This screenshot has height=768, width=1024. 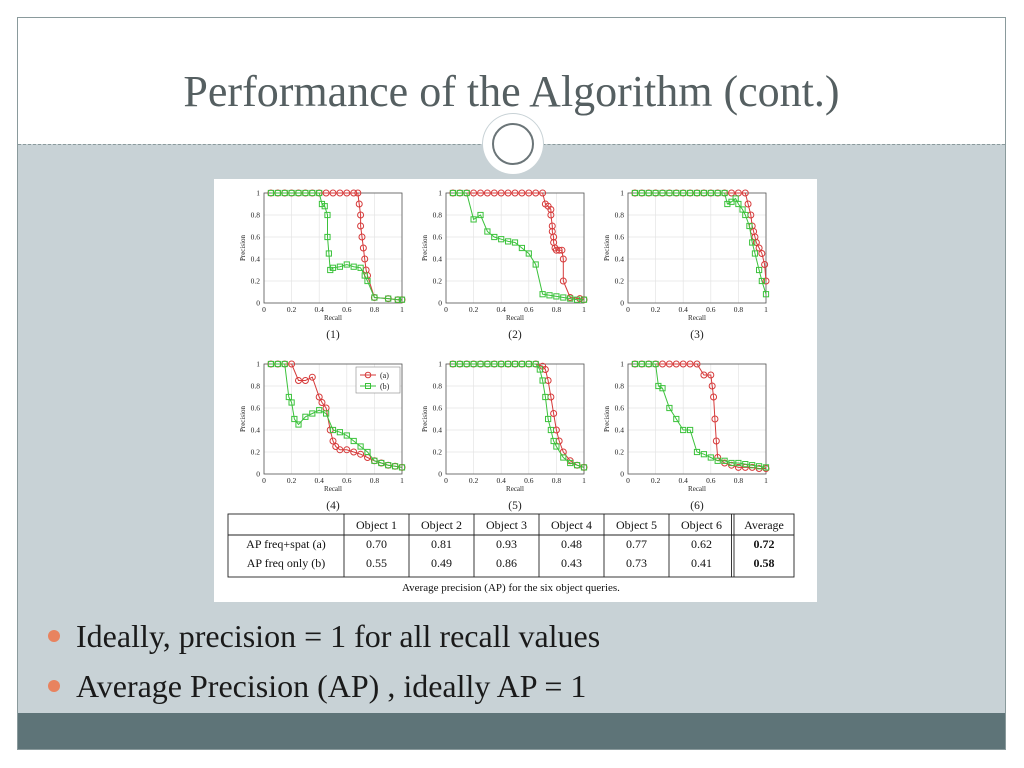 What do you see at coordinates (441, 544) in the screenshot?
I see `table-cell: 0.81` at bounding box center [441, 544].